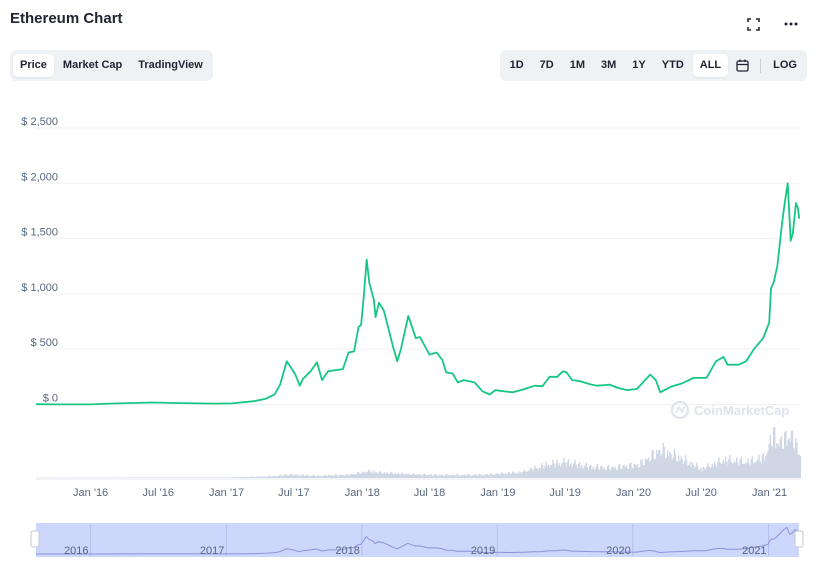  Describe the element at coordinates (33, 65) in the screenshot. I see `tab-price: Price` at that location.